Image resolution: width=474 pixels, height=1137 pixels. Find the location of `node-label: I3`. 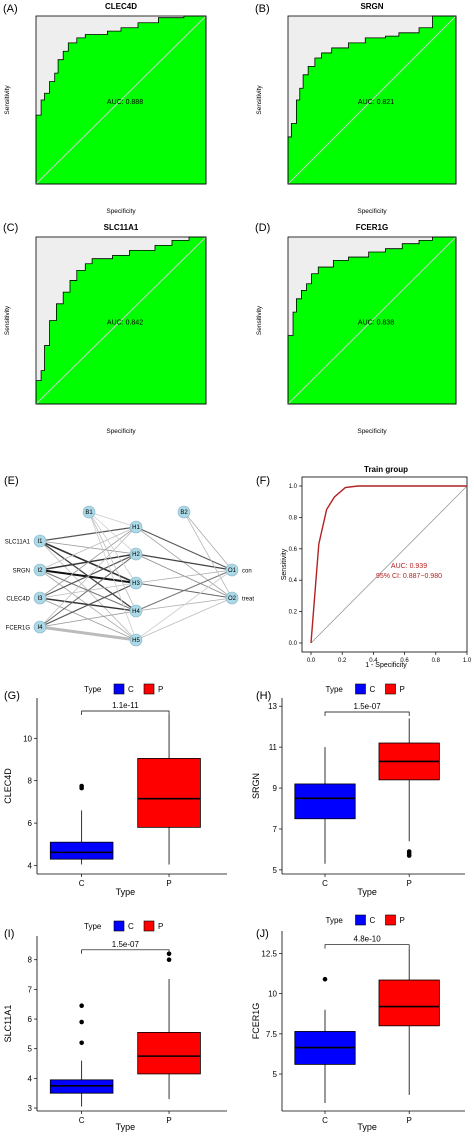

node-label: I3 is located at coordinates (40, 599).